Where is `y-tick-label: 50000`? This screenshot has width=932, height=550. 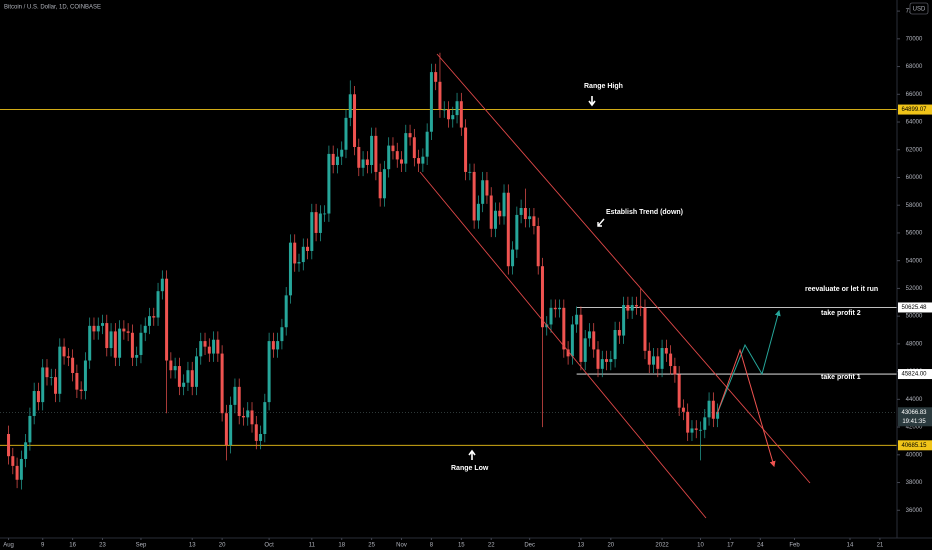 y-tick-label: 50000 is located at coordinates (914, 317).